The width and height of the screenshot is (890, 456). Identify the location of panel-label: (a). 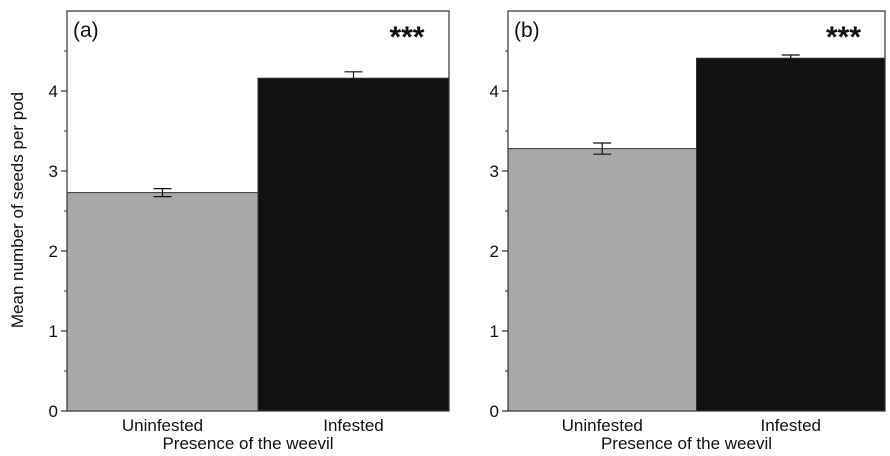
(86, 30).